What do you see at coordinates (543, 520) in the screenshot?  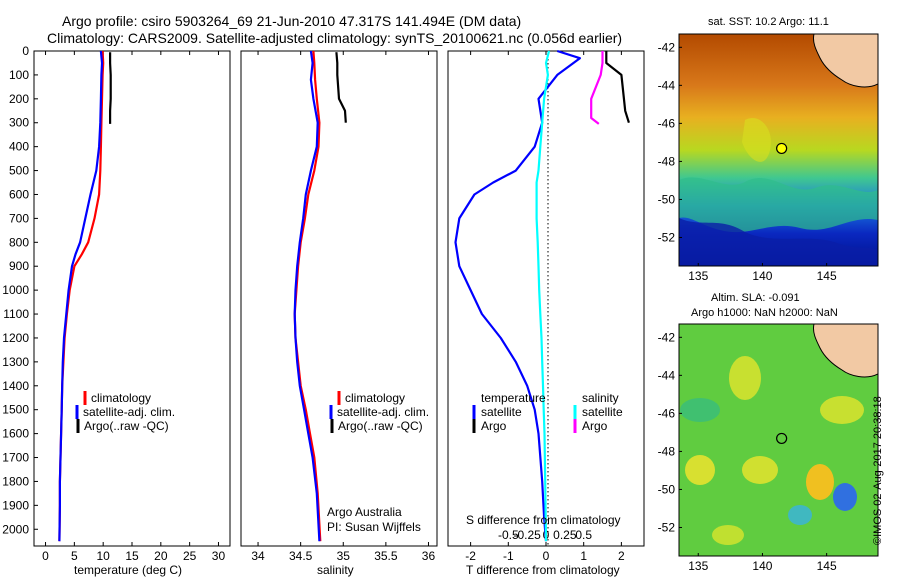 I see `difference-top-label: S difference from climatology` at bounding box center [543, 520].